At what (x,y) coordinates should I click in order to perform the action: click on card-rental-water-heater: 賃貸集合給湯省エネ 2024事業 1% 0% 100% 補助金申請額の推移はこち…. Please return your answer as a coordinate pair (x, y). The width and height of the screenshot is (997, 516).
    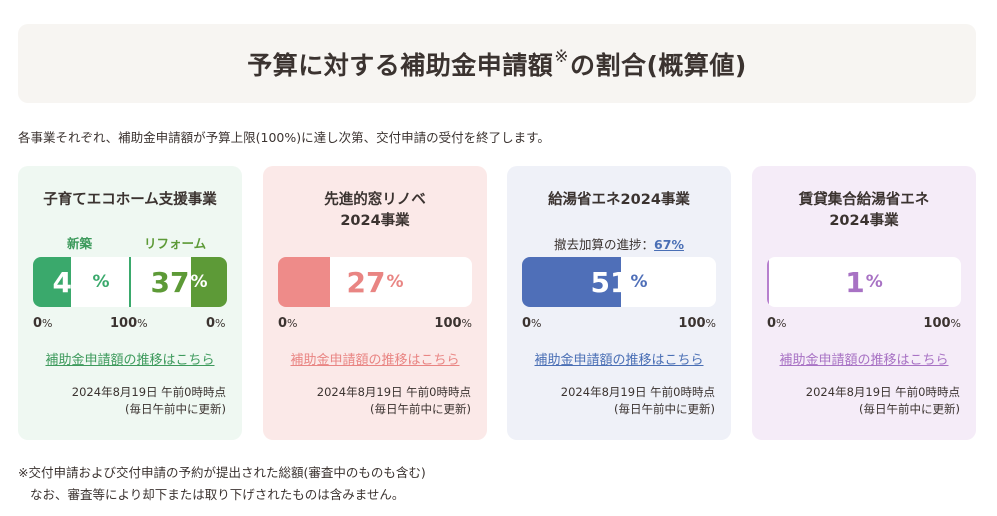
    Looking at the image, I should click on (864, 303).